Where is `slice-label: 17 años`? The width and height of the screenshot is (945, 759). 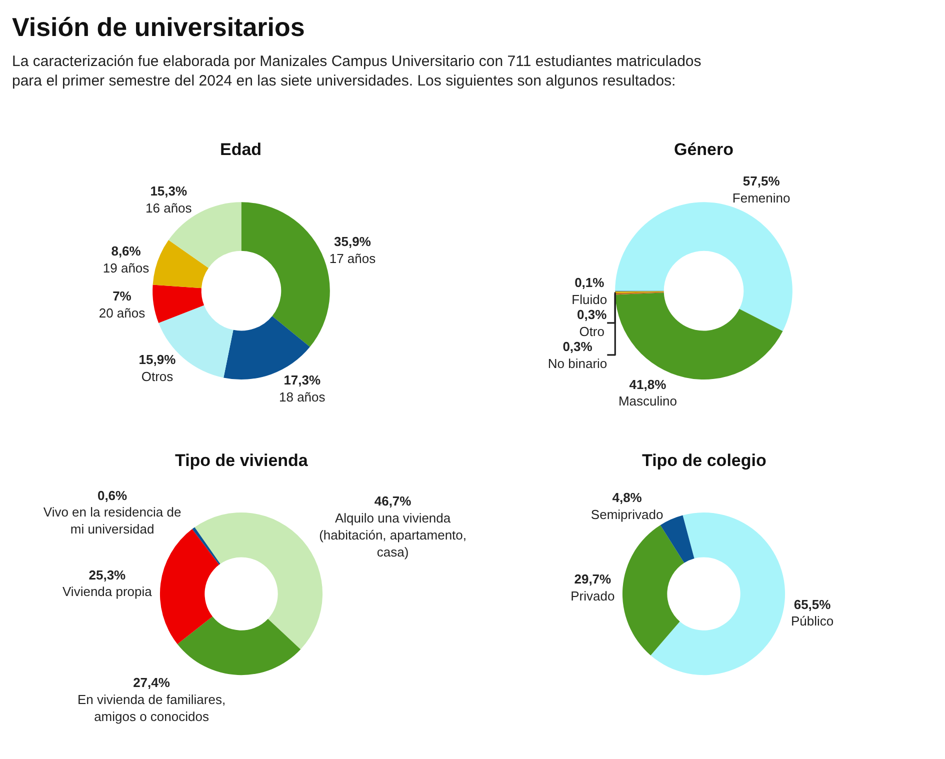
slice-label: 17 años is located at coordinates (352, 258).